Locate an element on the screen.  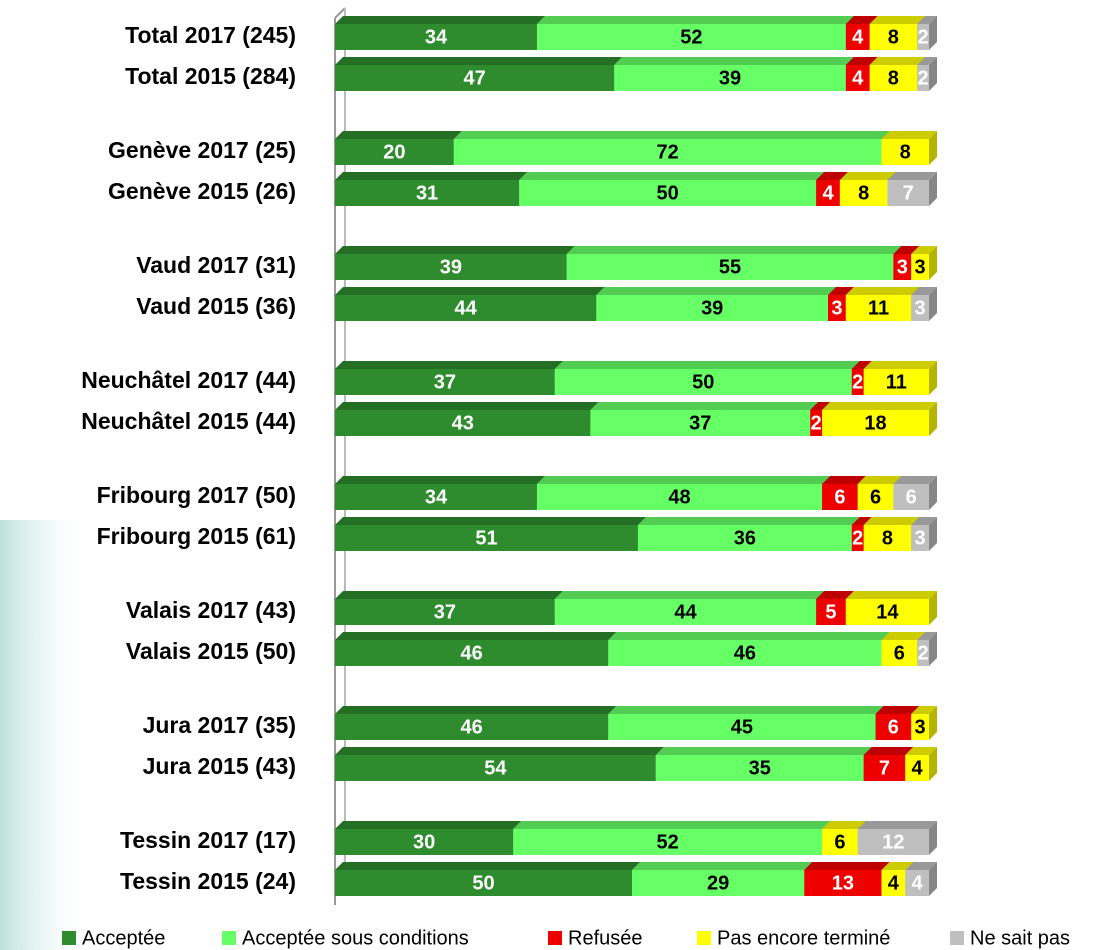
background-accent is located at coordinates (45, 735).